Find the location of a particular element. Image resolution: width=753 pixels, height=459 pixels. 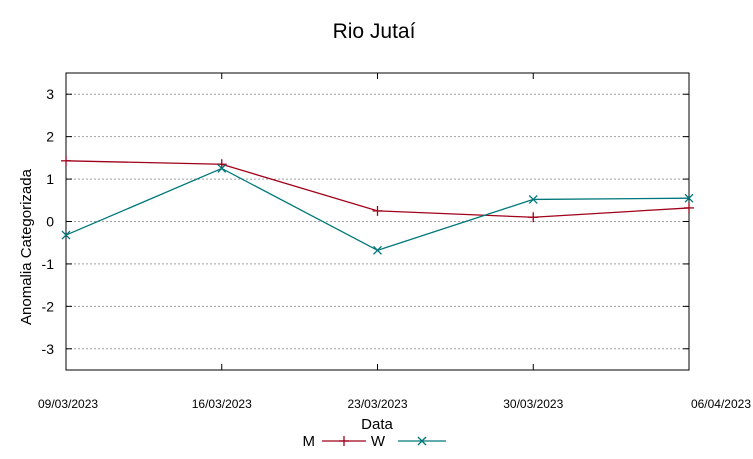

y-tick-label: 1 is located at coordinates (50, 179).